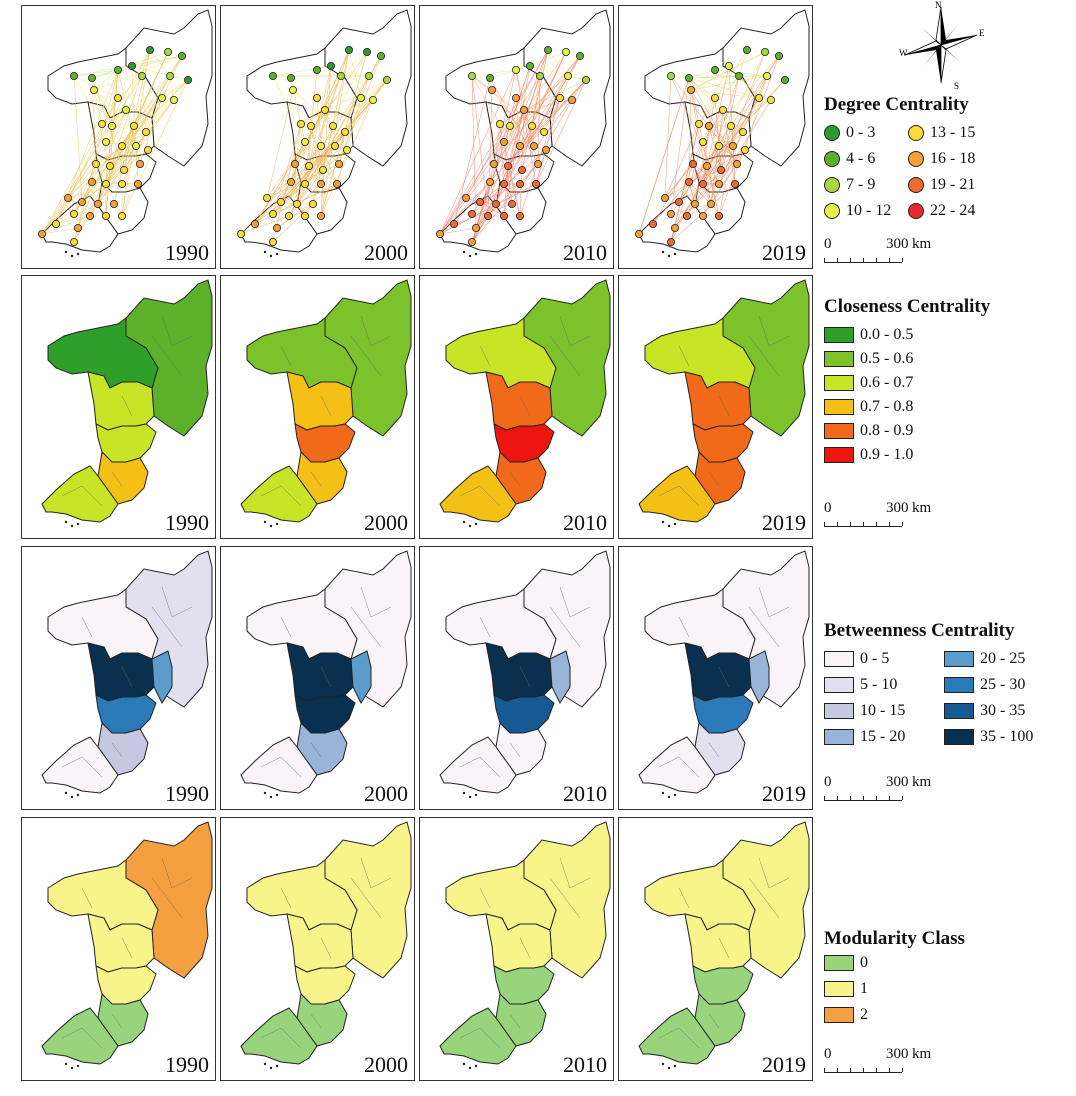  Describe the element at coordinates (959, 711) in the screenshot. I see `betweenness-legend-swatch` at that location.